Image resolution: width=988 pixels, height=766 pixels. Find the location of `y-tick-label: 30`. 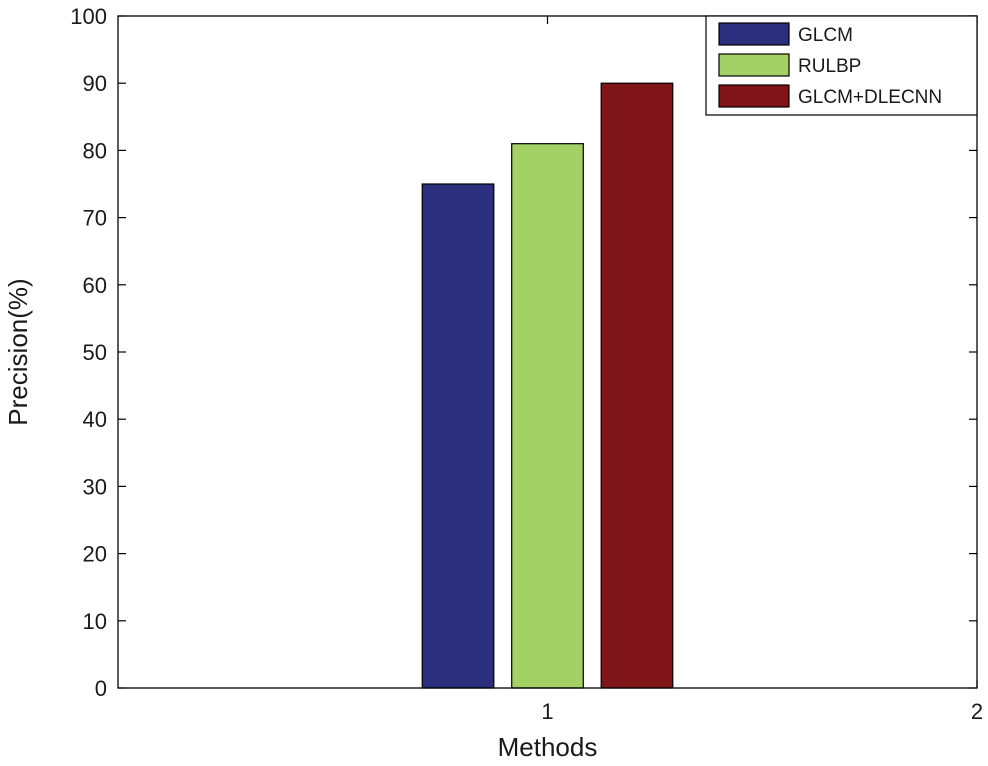

y-tick-label: 30 is located at coordinates (95, 486).